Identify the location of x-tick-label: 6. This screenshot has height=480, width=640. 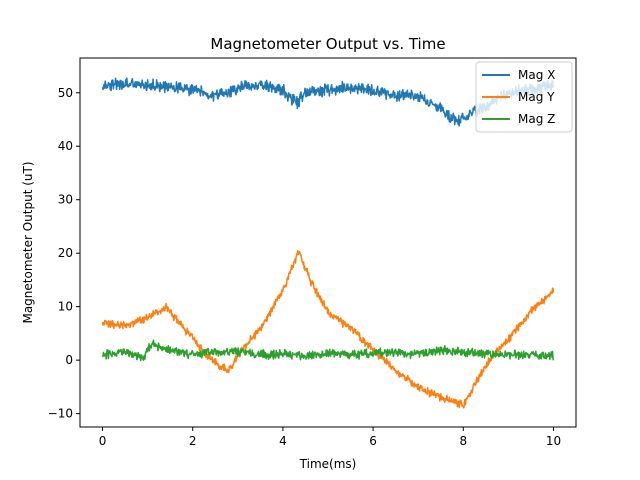
(373, 441).